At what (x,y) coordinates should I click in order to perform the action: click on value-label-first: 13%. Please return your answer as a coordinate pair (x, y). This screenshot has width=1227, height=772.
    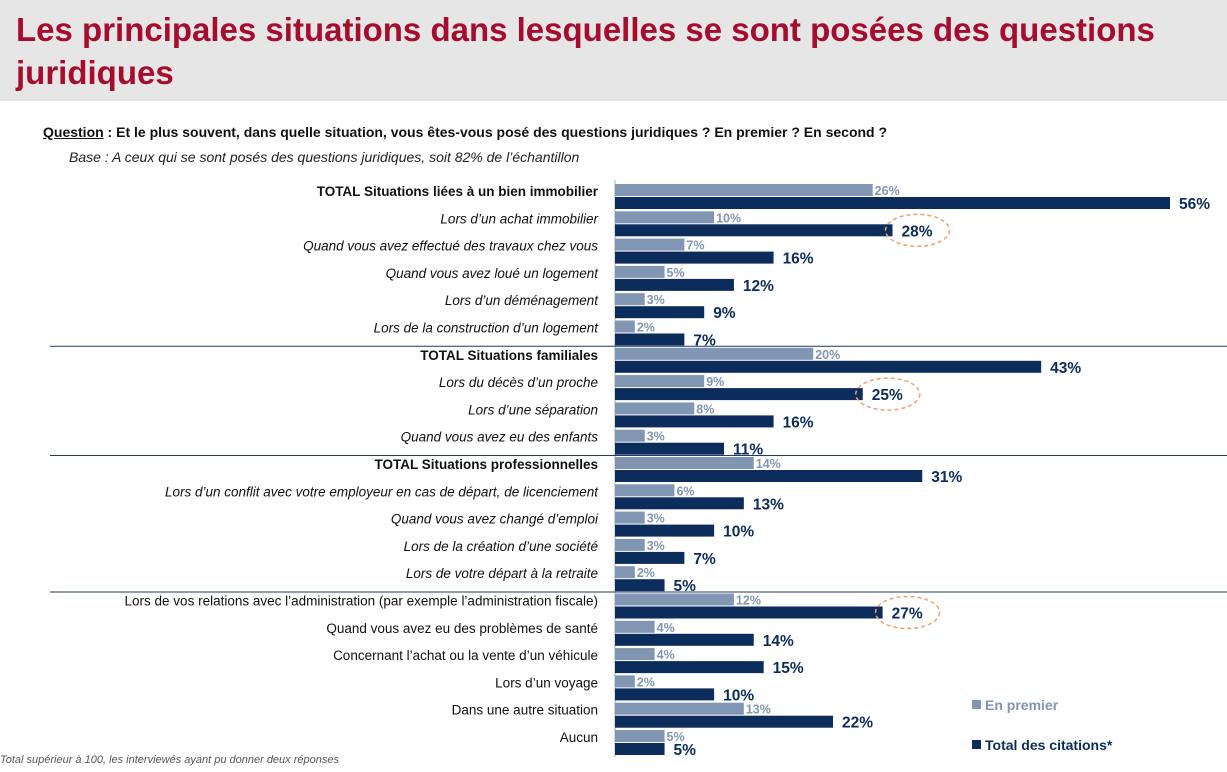
    Looking at the image, I should click on (758, 710).